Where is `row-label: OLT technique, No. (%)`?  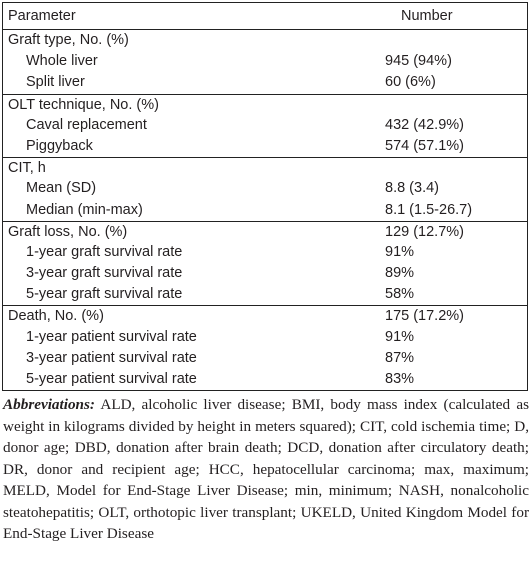
row-label: OLT technique, No. (%) is located at coordinates (83, 104).